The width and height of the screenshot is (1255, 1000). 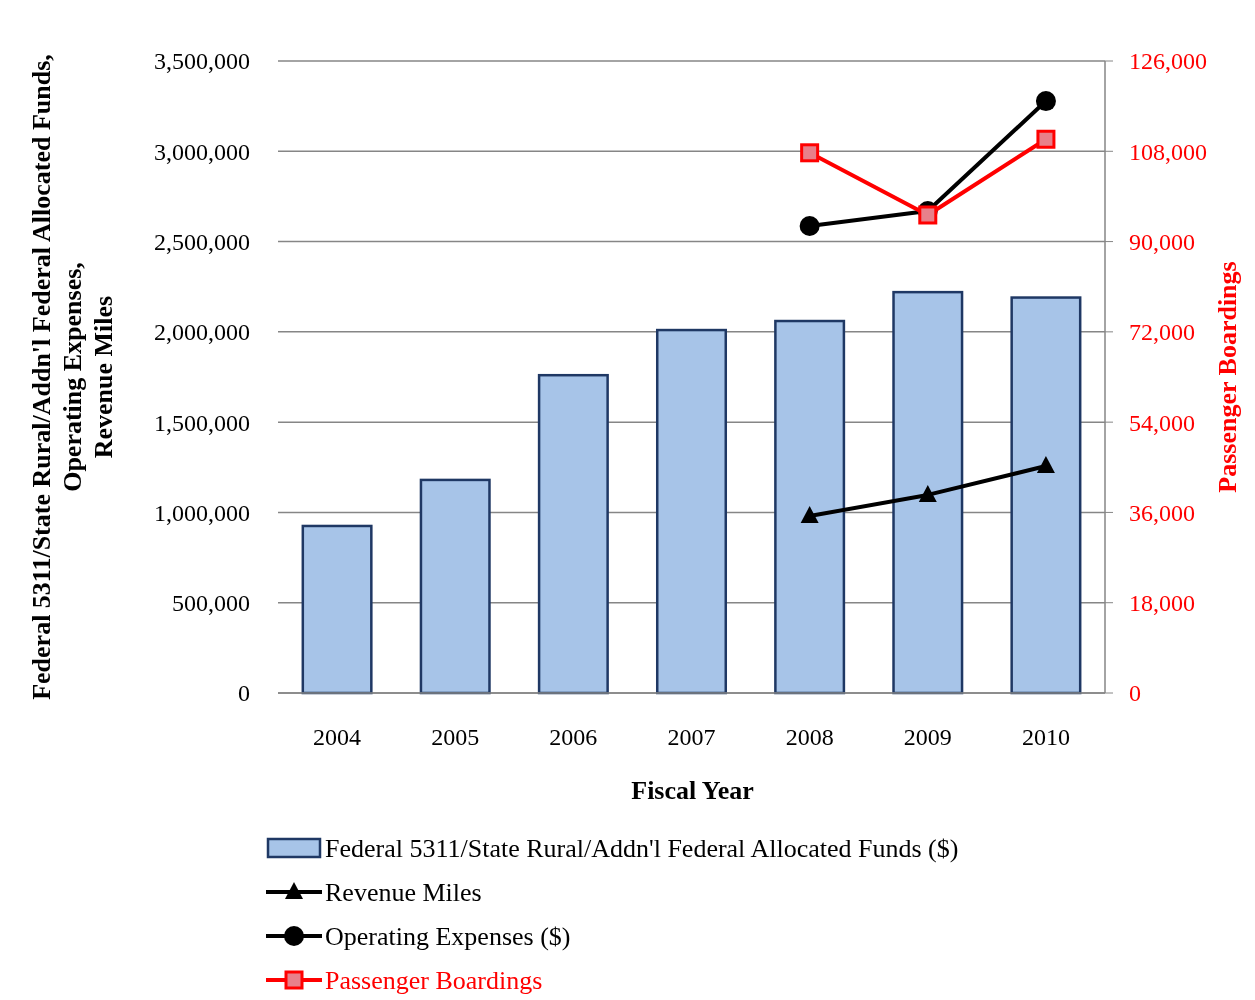 I want to click on x-tick-label: 2004, so click(x=337, y=737).